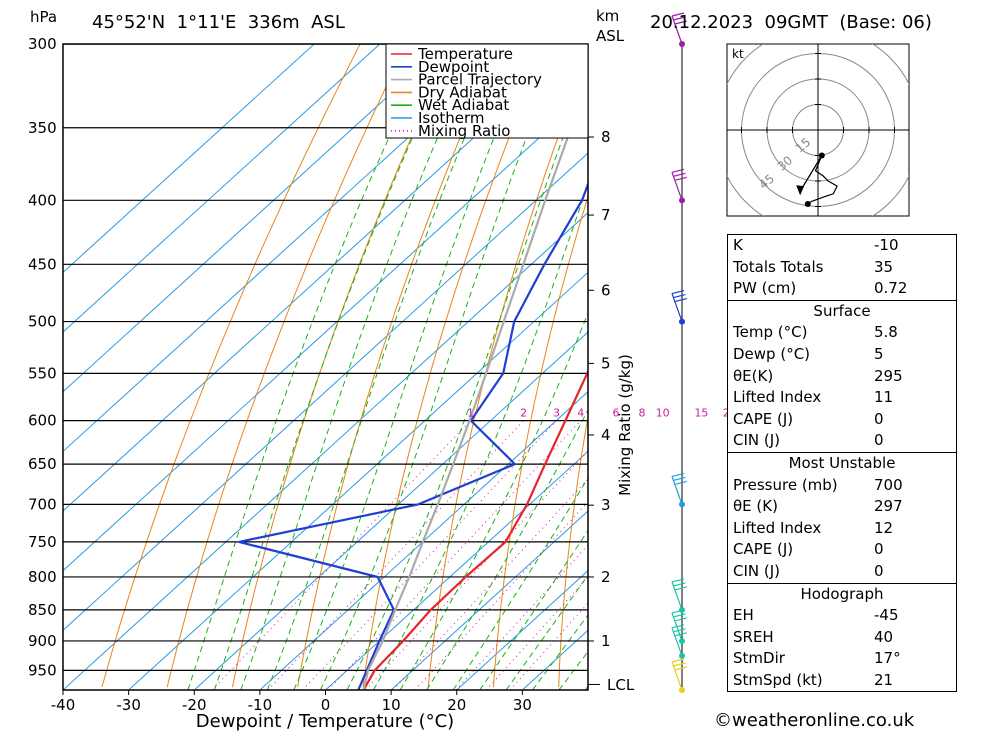 Image resolution: width=1000 pixels, height=733 pixels. I want to click on storm-motion-line, so click(811, 173).